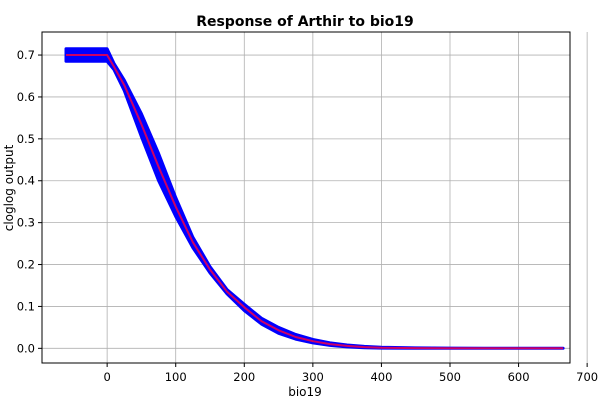  Describe the element at coordinates (26, 181) in the screenshot. I see `y-tick-label: 0.4` at that location.